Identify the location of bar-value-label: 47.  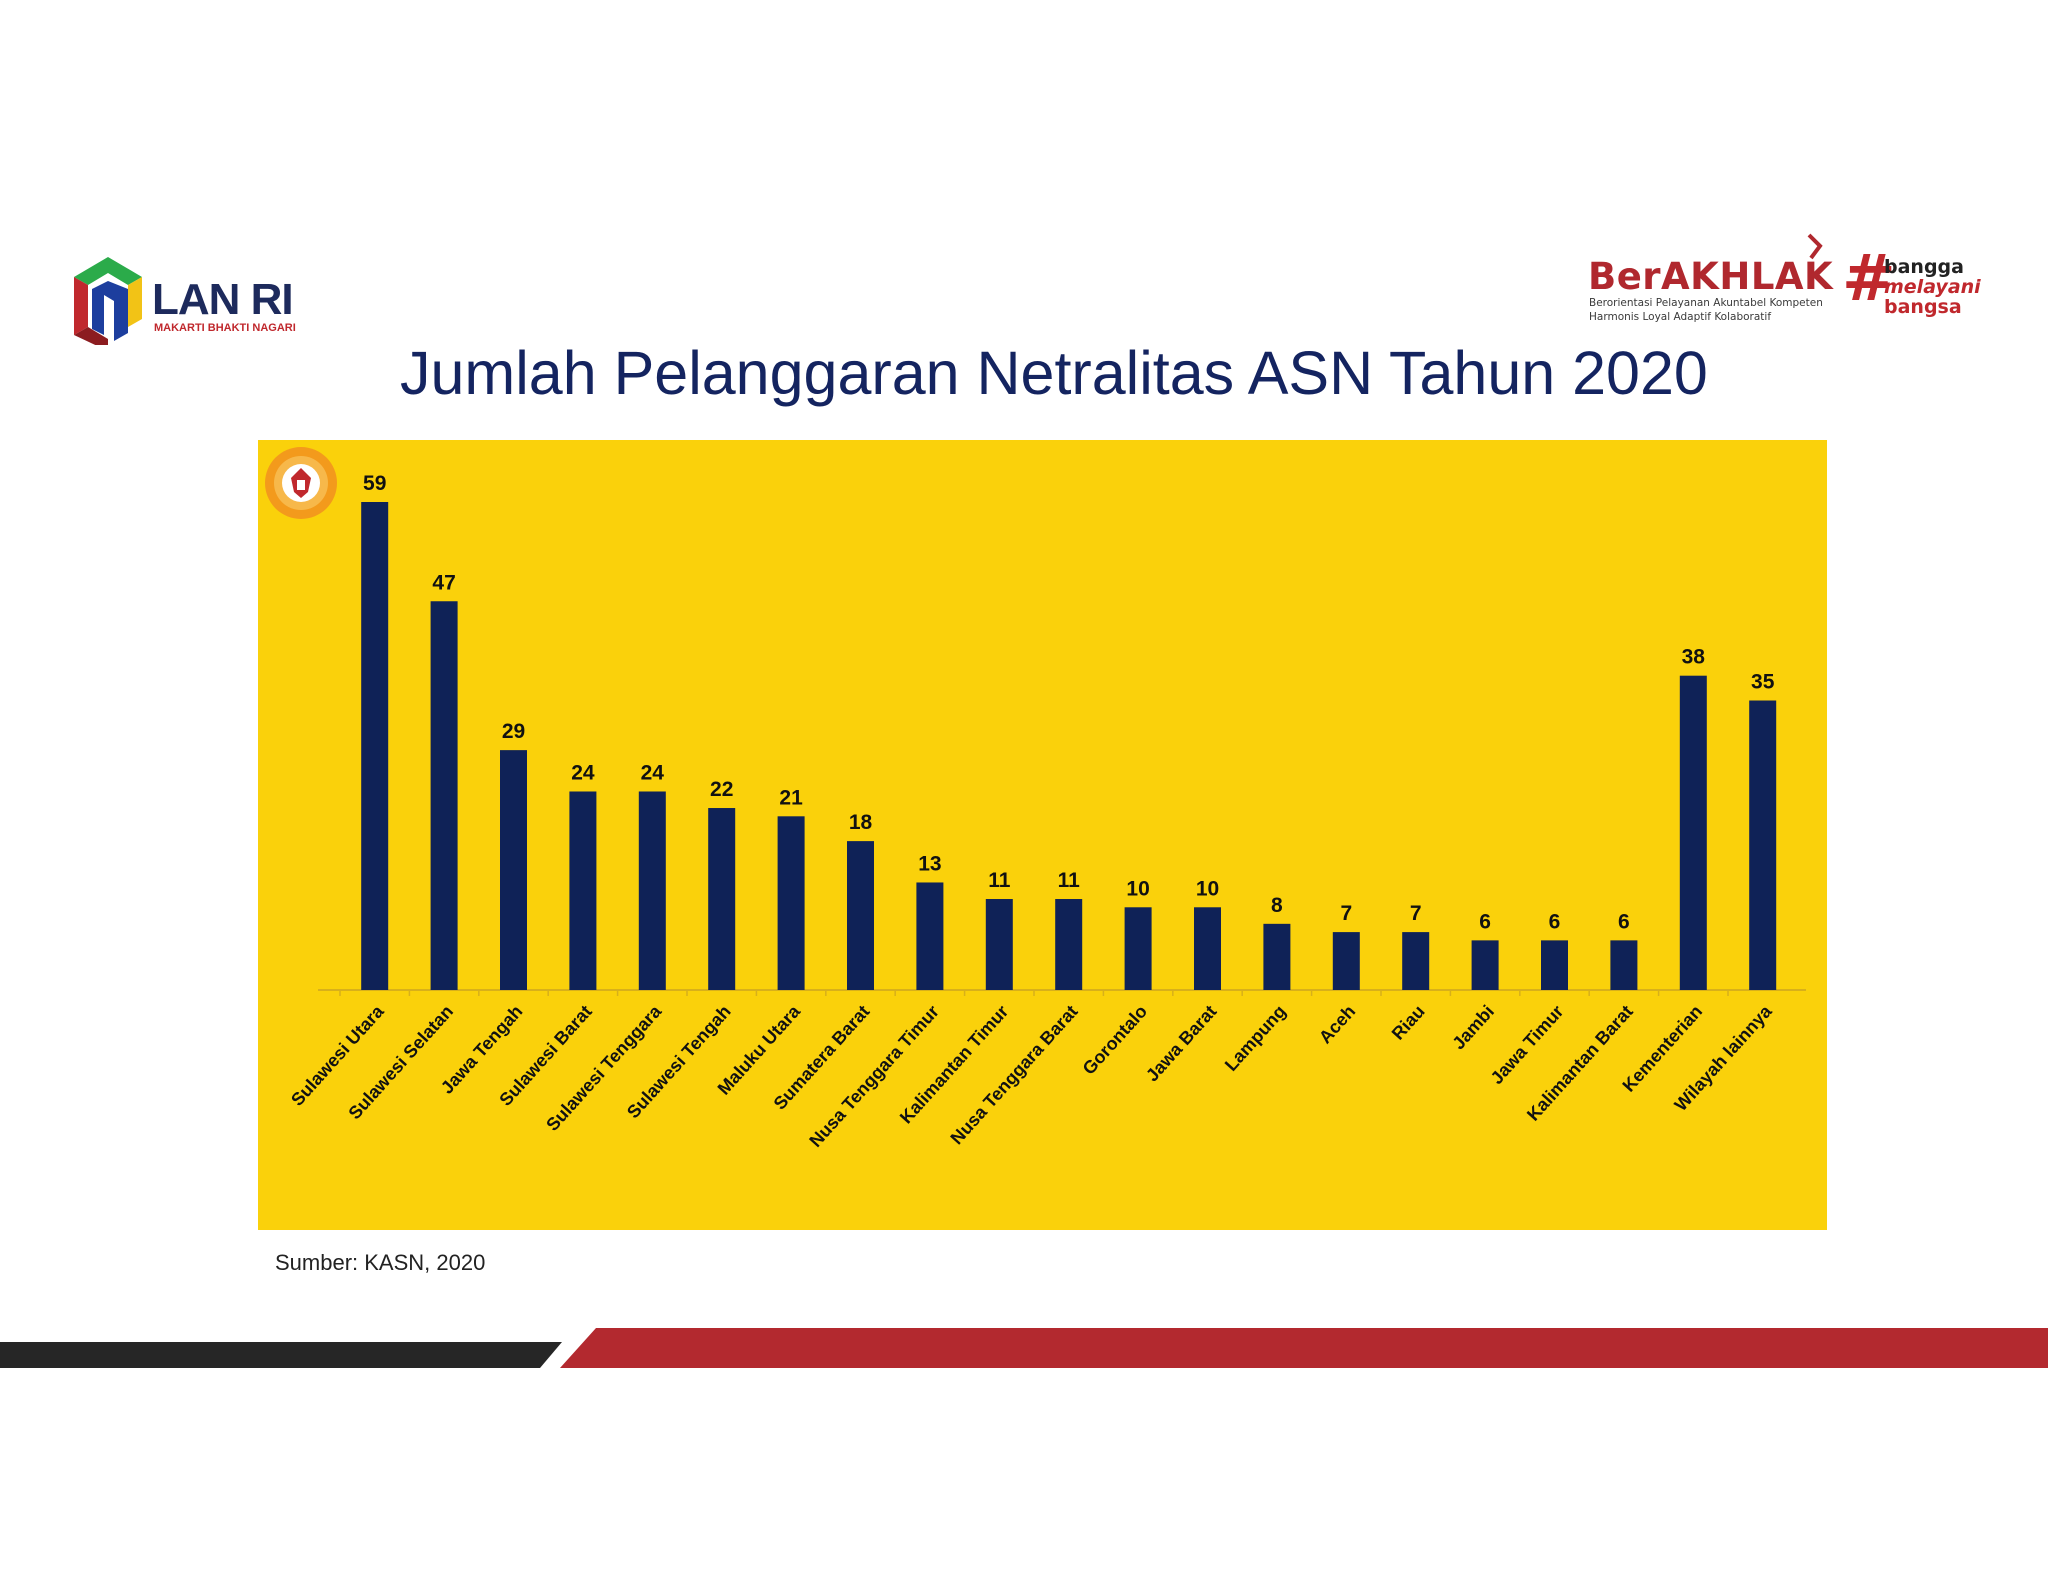
(443, 582).